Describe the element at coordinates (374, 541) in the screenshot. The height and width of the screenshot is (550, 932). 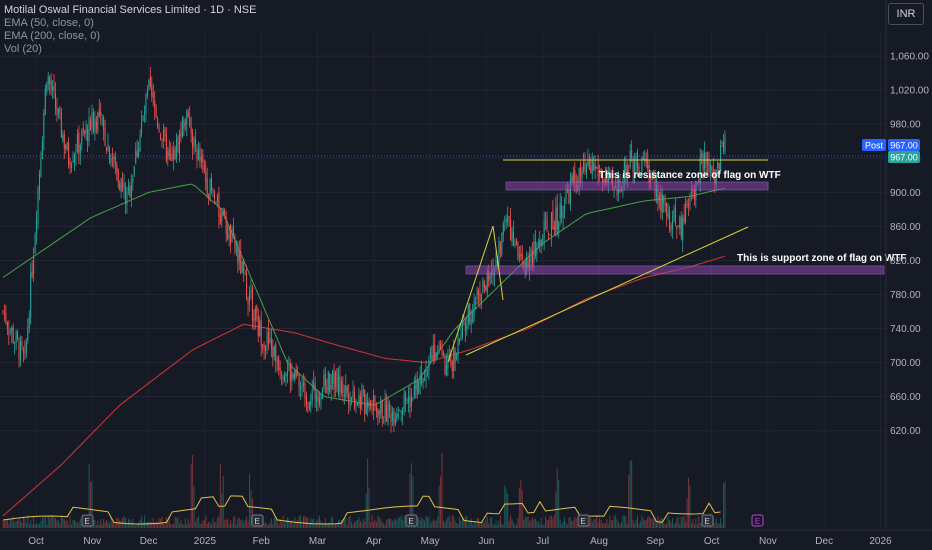
I see `x-tick-label: Apr` at that location.